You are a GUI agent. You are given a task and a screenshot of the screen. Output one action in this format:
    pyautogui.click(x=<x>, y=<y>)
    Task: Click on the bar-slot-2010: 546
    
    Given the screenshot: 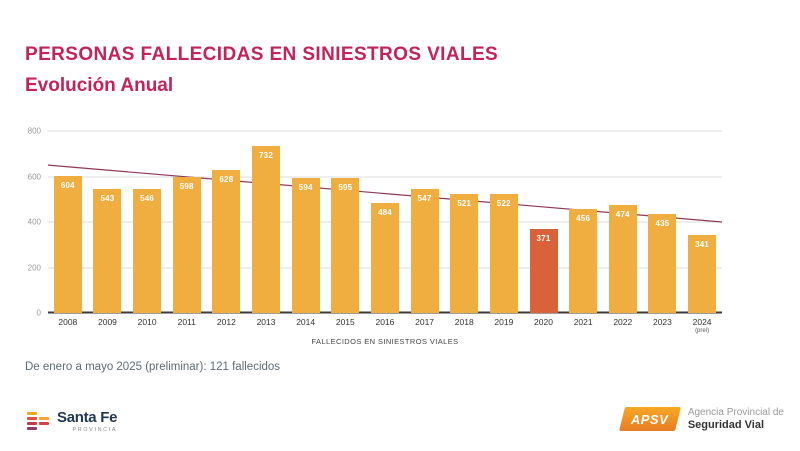 What is the action you would take?
    pyautogui.click(x=147, y=222)
    